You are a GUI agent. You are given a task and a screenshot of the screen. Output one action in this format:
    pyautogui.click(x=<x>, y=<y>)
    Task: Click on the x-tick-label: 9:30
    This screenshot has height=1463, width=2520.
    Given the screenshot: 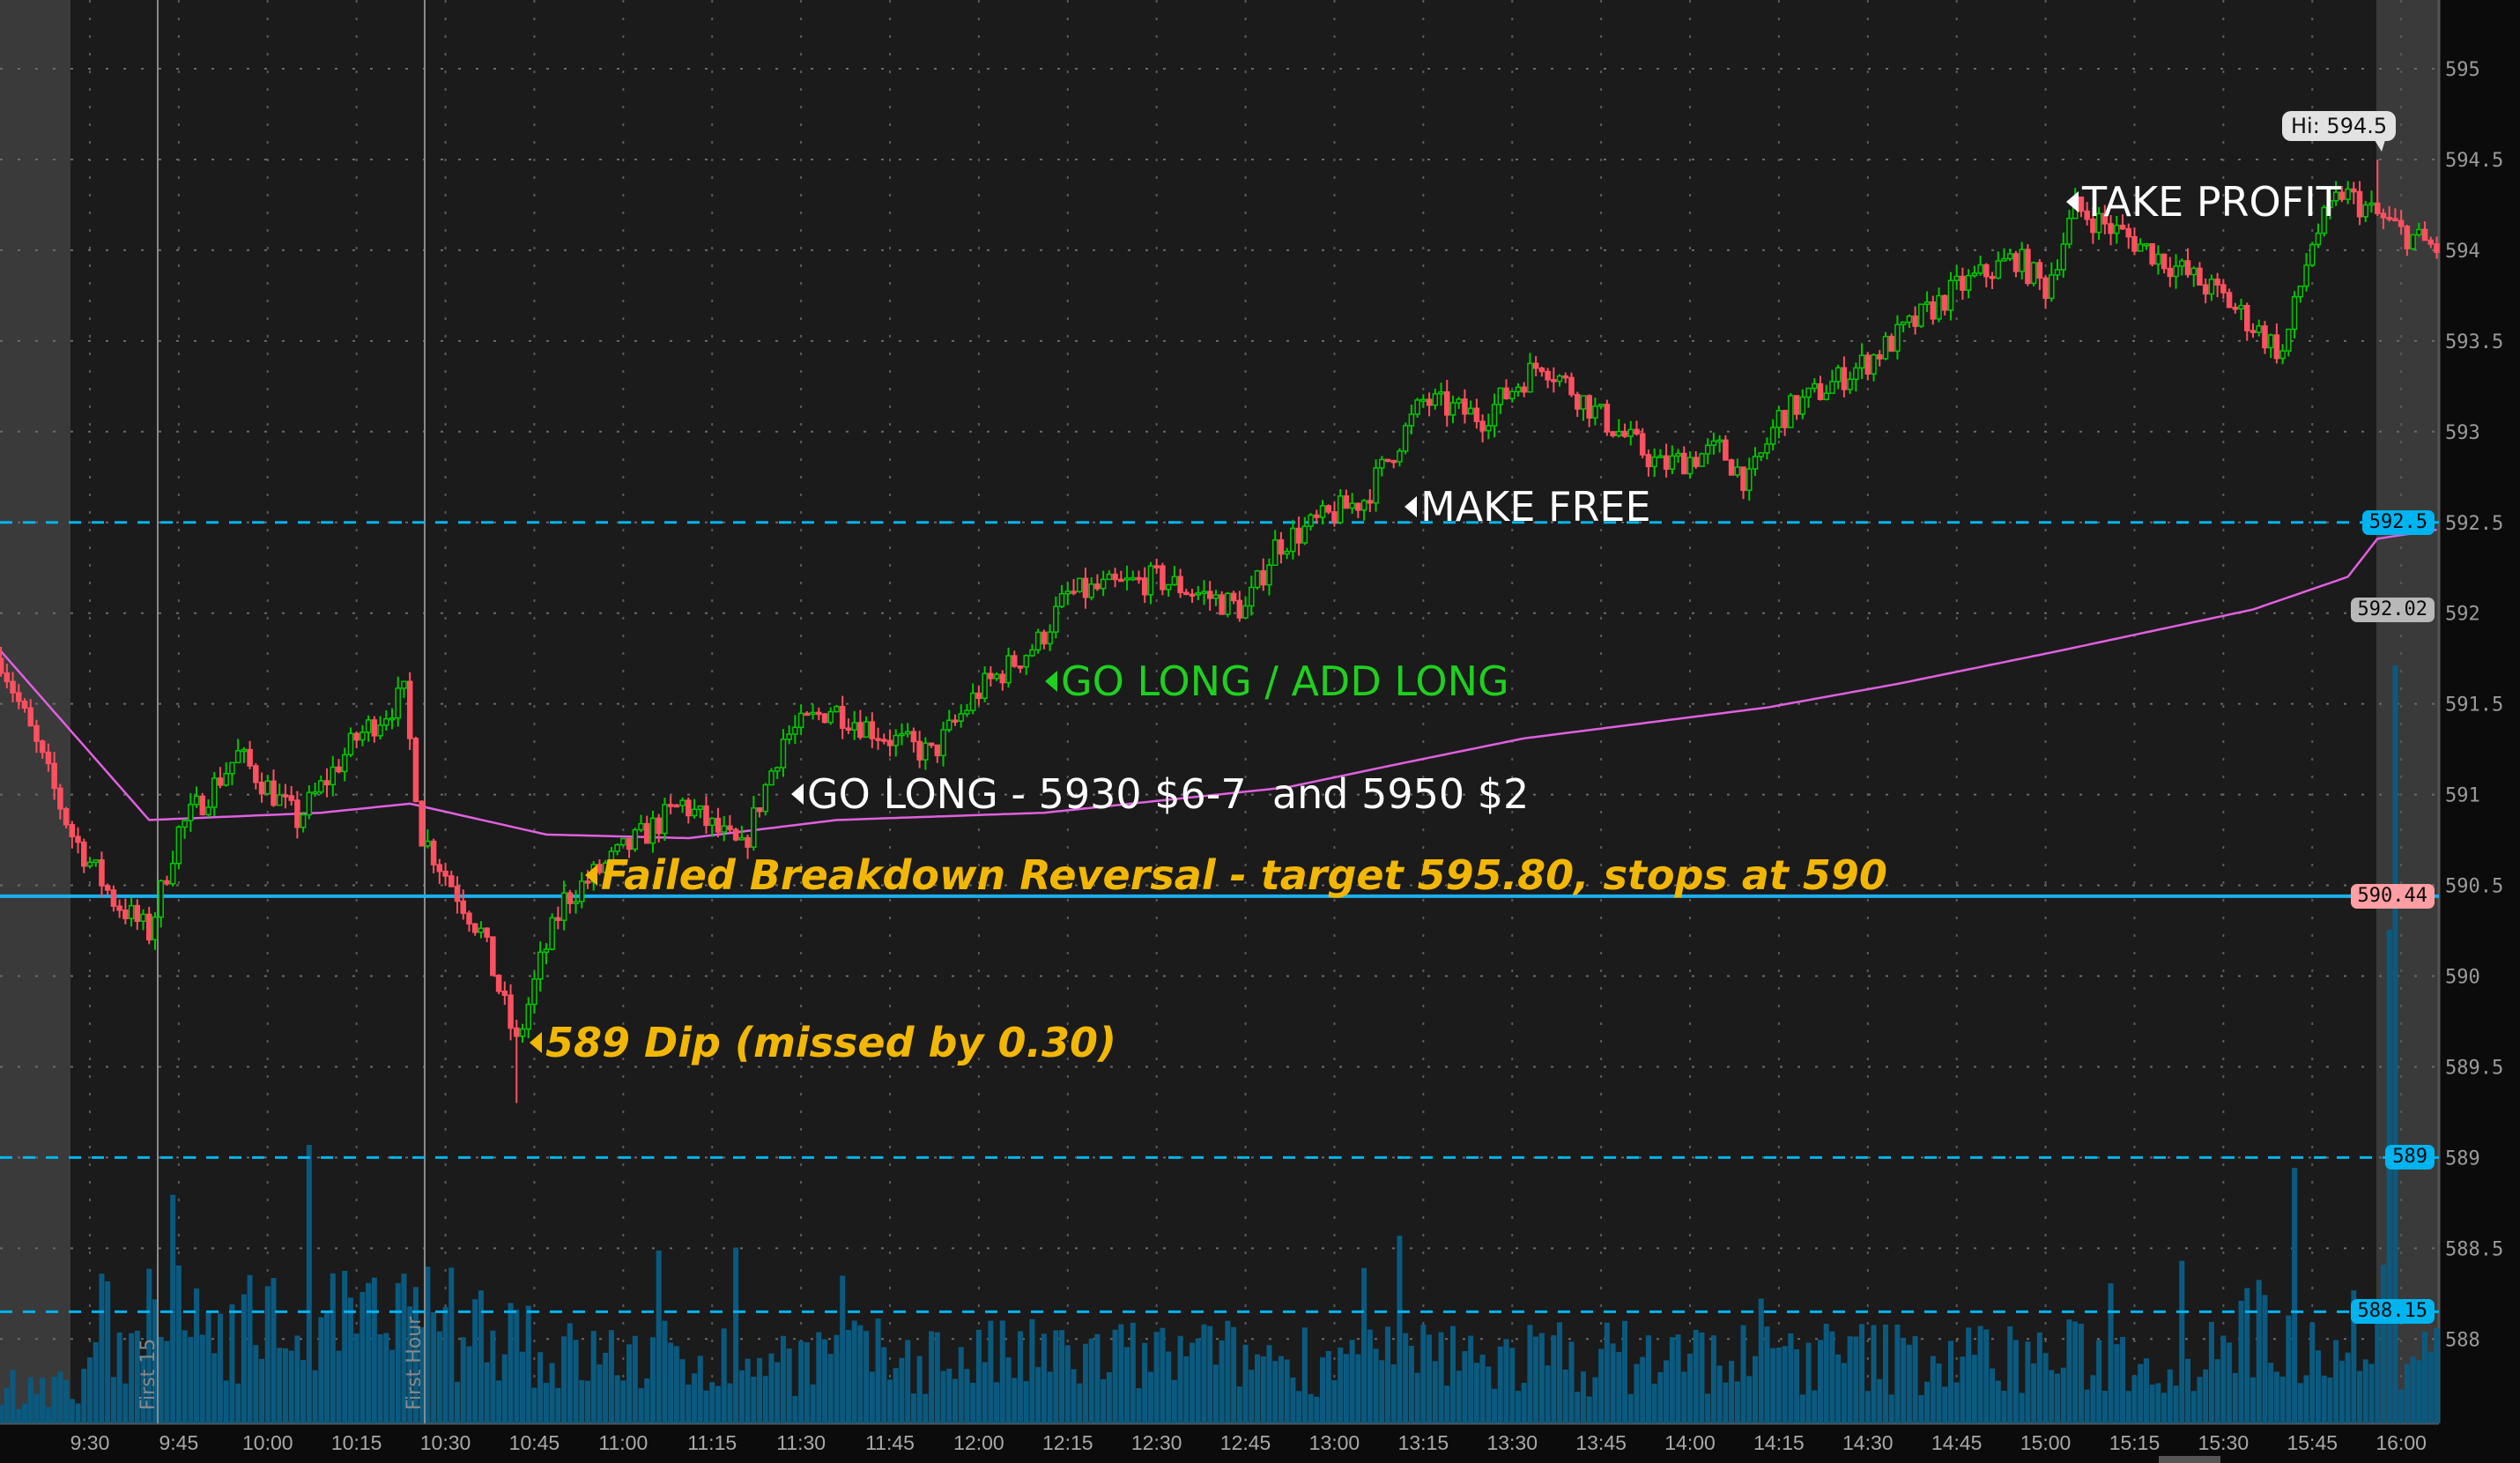 What is the action you would take?
    pyautogui.click(x=90, y=1442)
    